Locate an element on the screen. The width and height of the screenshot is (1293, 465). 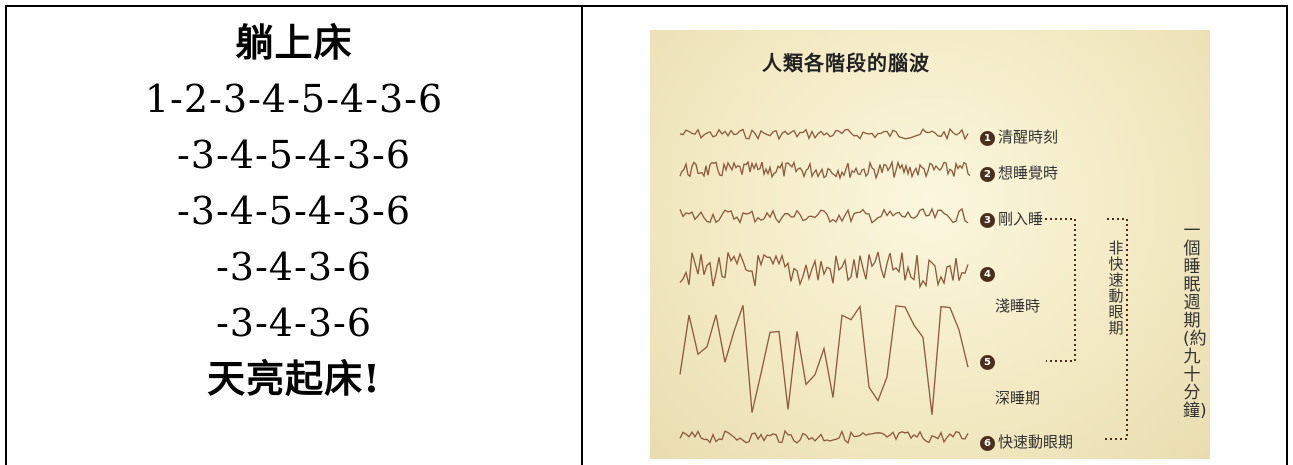
sequence-line-2: -3-4-5-4-3-6 is located at coordinates (294, 155).